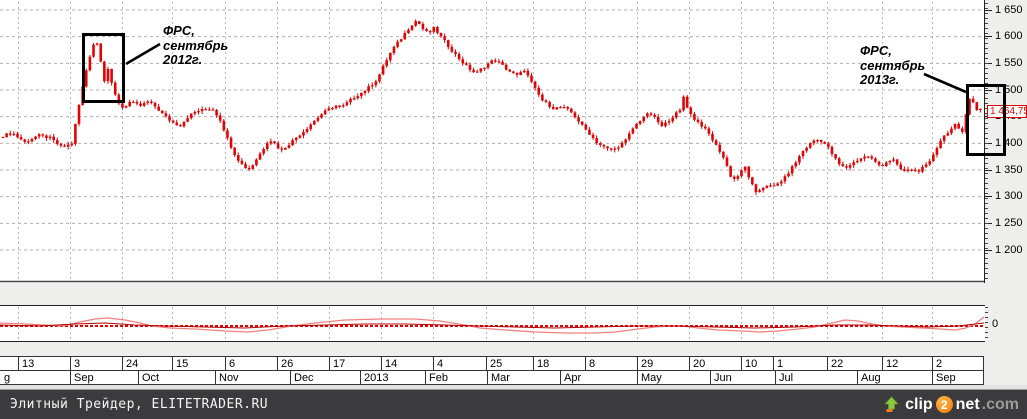 This screenshot has height=419, width=1027. What do you see at coordinates (892, 364) in the screenshot?
I see `day-tick-label: 12` at bounding box center [892, 364].